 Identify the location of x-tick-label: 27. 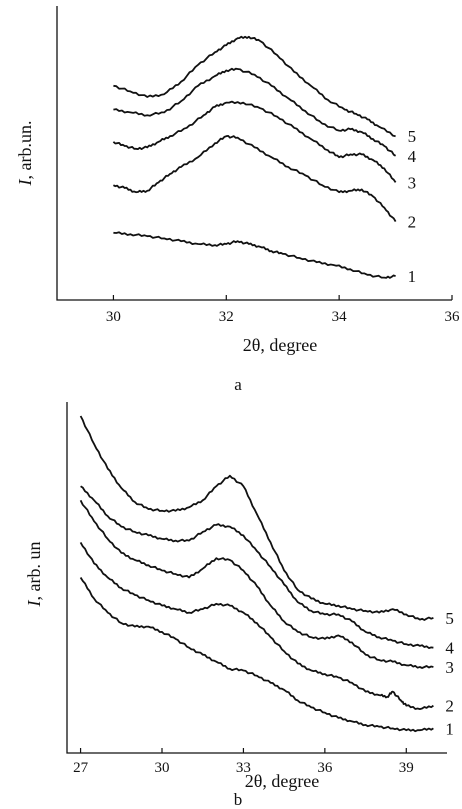
(81, 768).